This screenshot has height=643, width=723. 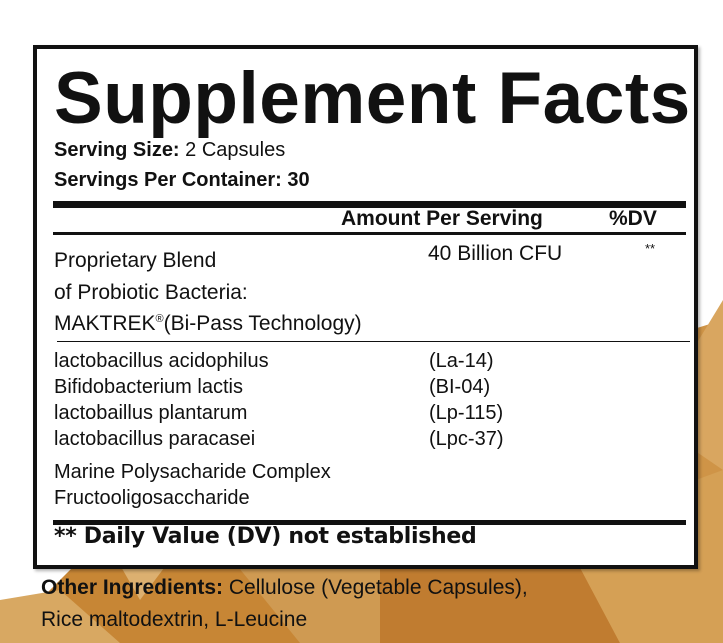 What do you see at coordinates (442, 218) in the screenshot?
I see `amount-header: Amount Per Serving` at bounding box center [442, 218].